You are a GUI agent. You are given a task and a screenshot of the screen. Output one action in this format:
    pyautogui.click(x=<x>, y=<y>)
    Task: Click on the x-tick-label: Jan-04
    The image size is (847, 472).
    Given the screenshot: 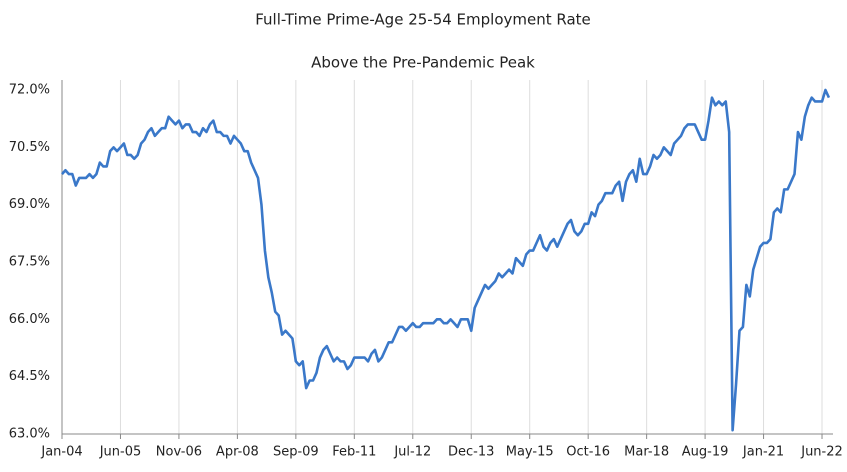 What is the action you would take?
    pyautogui.click(x=61, y=452)
    